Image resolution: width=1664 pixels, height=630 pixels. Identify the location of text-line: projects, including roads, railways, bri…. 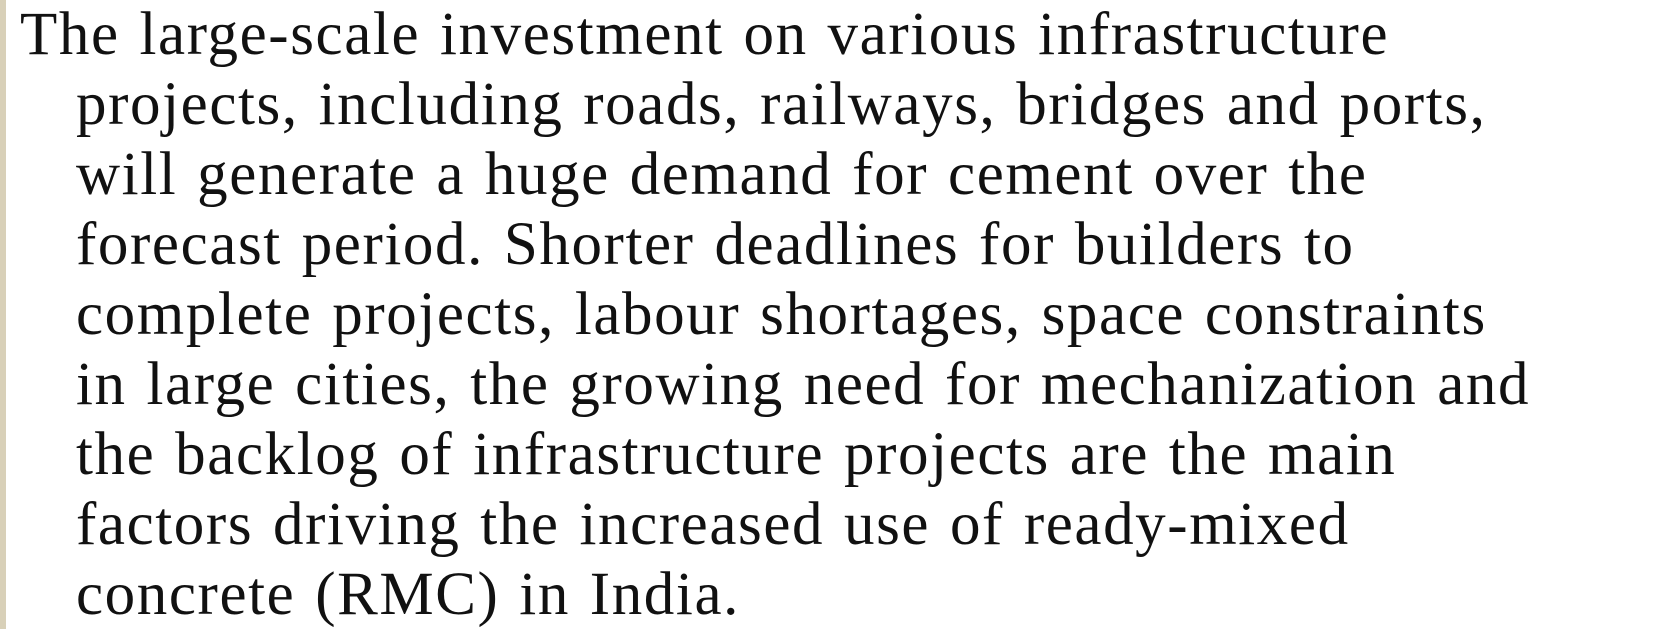
(781, 104).